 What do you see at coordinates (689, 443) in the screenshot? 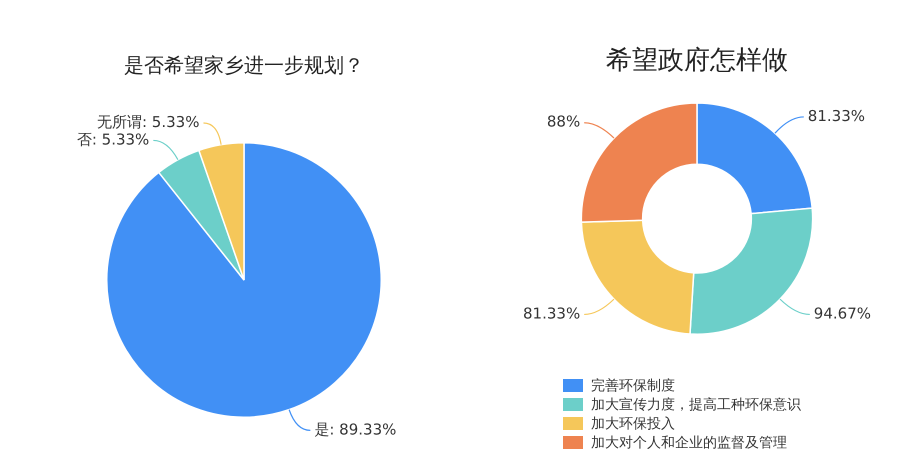
I see `legend-label: 加大对个人和企业的监督及管理` at bounding box center [689, 443].